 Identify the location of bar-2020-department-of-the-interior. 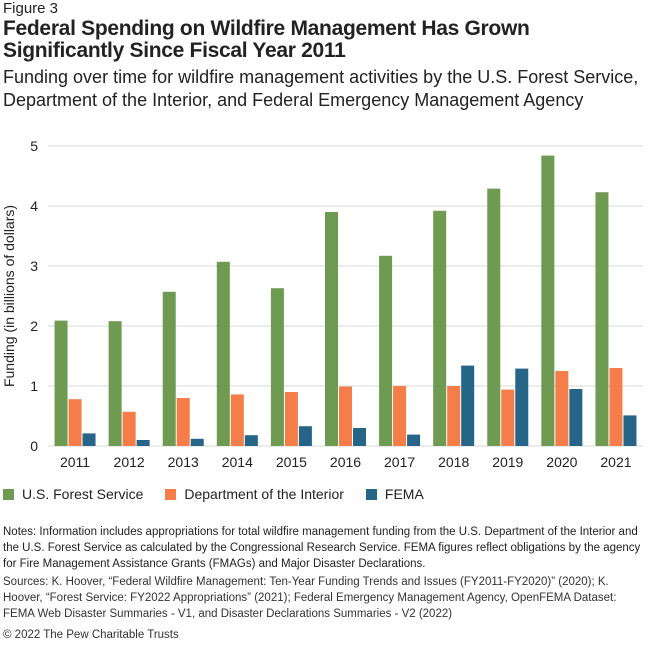
(562, 408).